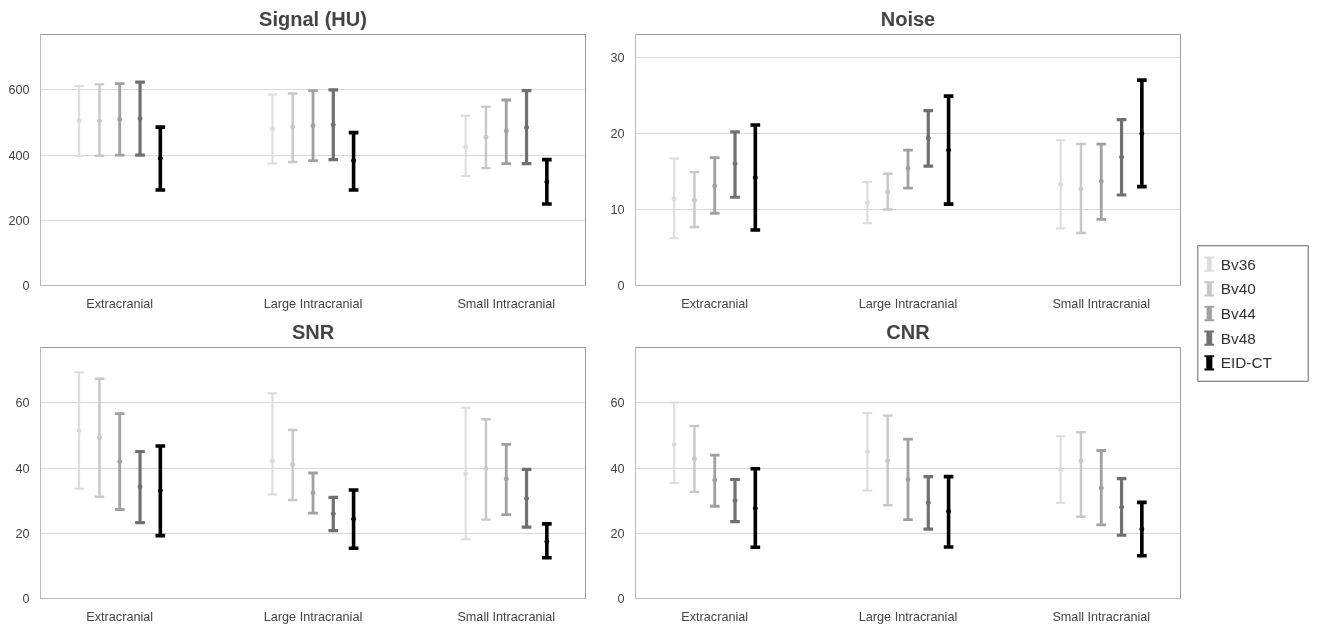  I want to click on y-tick-label: 30, so click(617, 57).